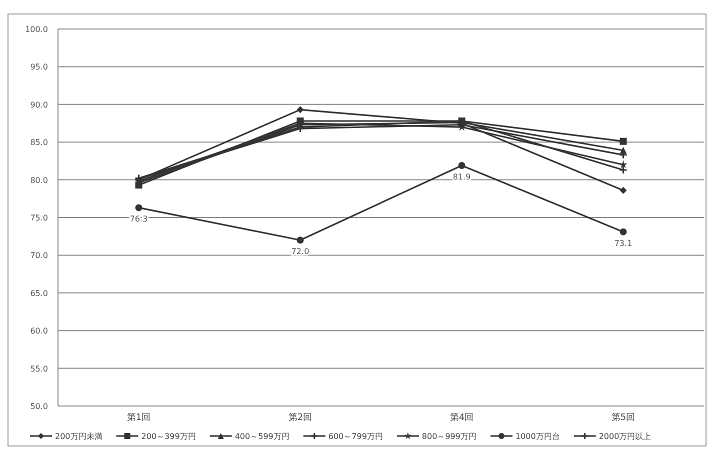  Describe the element at coordinates (623, 417) in the screenshot. I see `x-tick-label: 第5回` at that location.